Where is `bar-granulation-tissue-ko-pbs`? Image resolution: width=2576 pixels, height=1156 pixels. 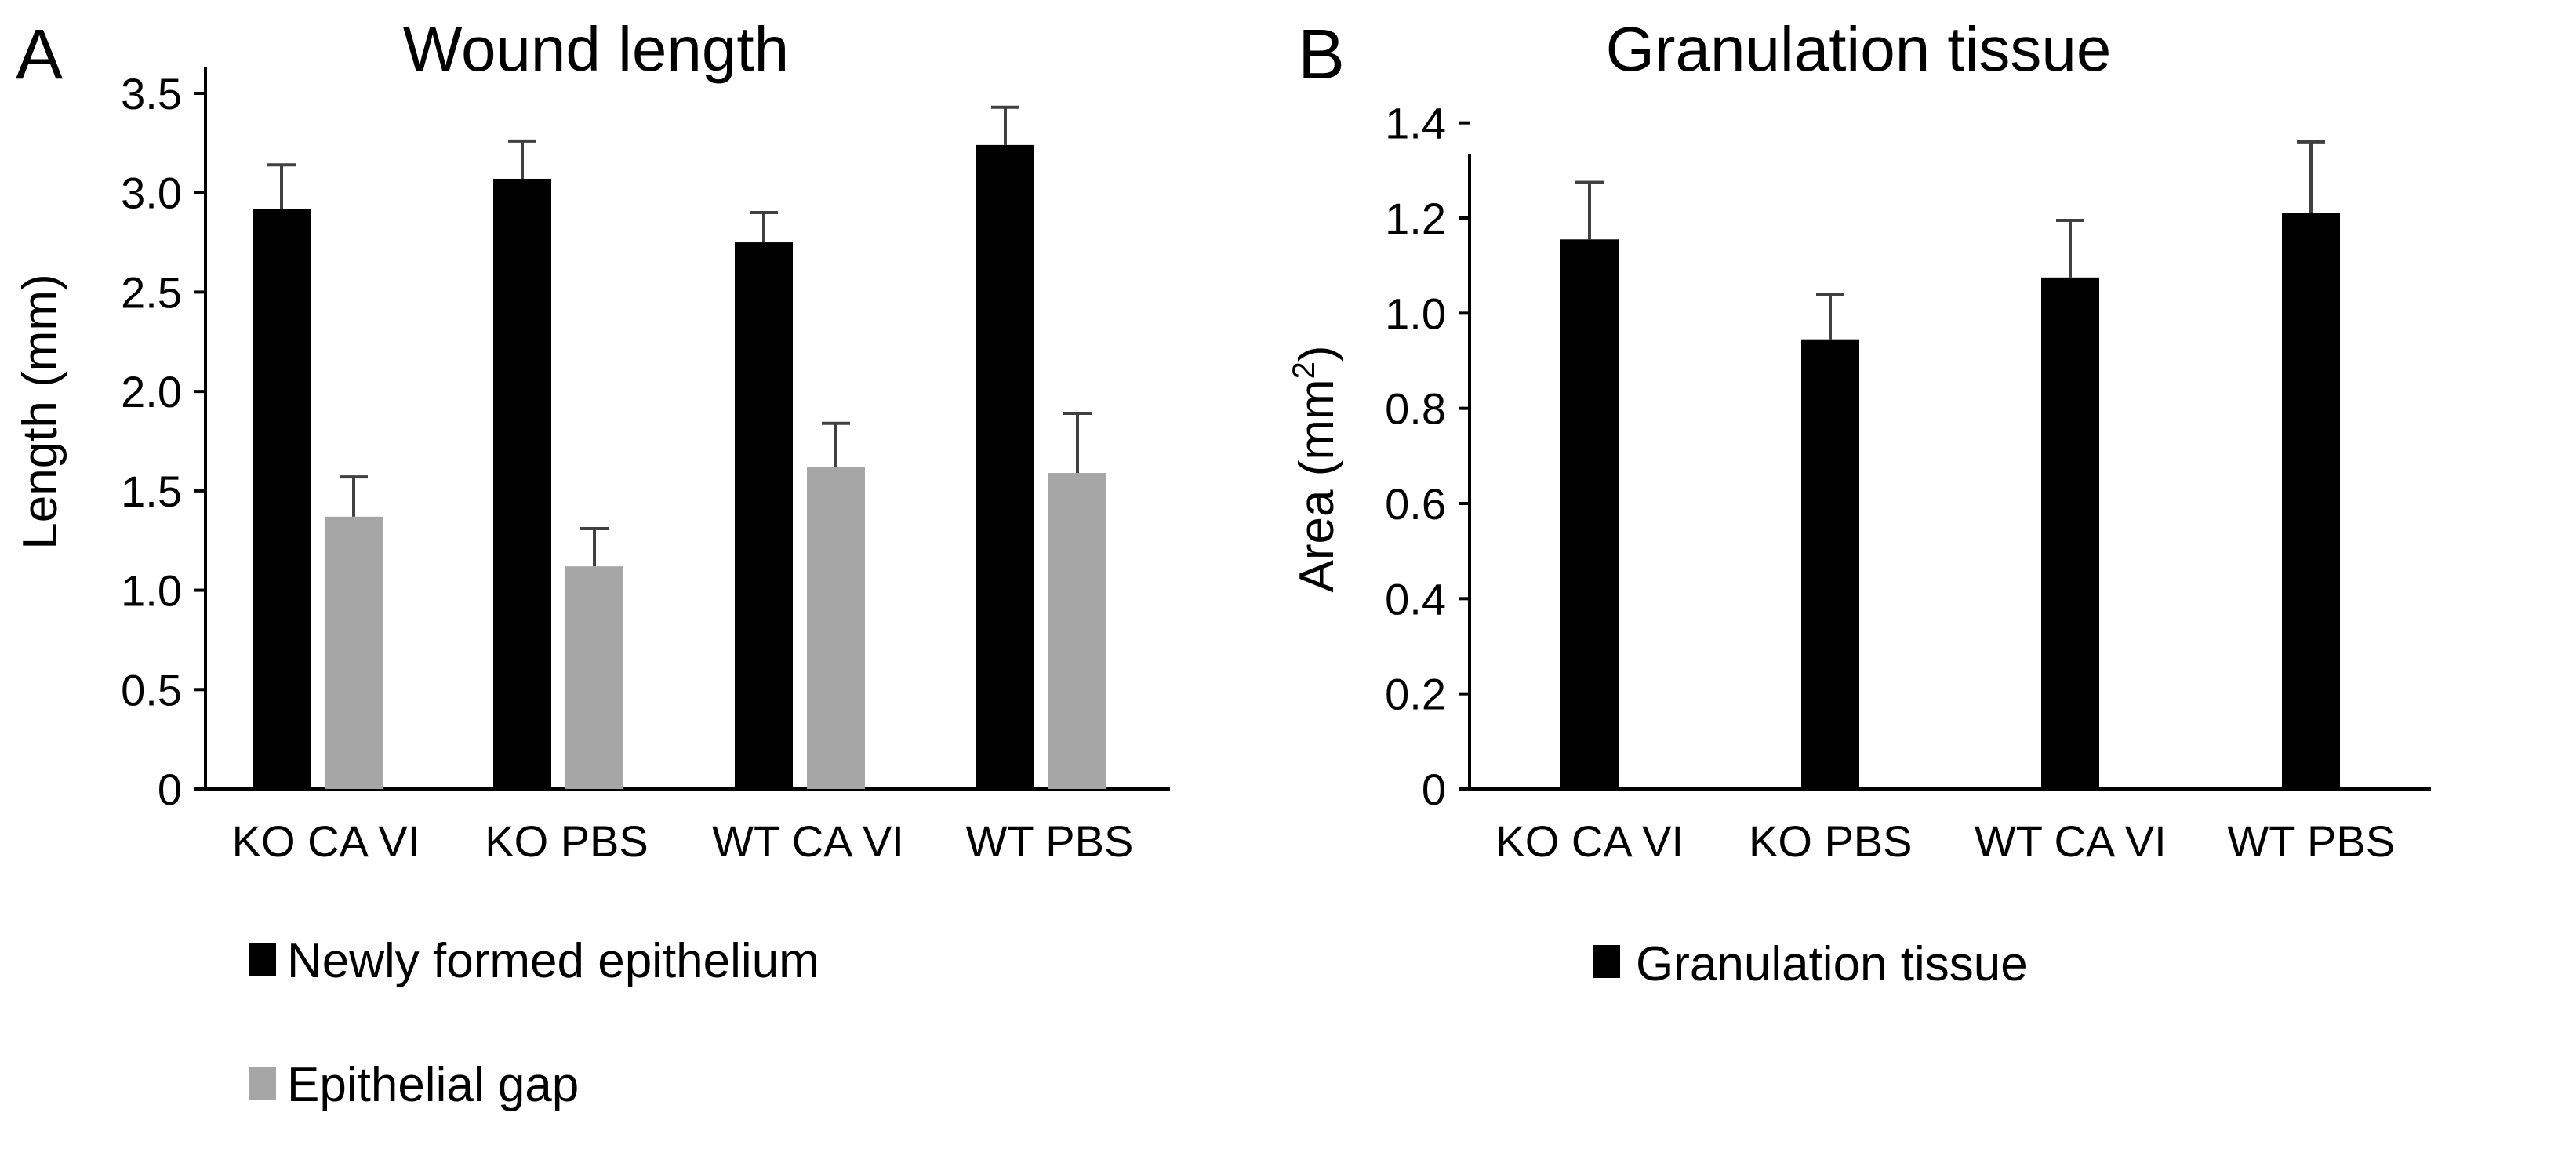
bar-granulation-tissue-ko-pbs is located at coordinates (1830, 564).